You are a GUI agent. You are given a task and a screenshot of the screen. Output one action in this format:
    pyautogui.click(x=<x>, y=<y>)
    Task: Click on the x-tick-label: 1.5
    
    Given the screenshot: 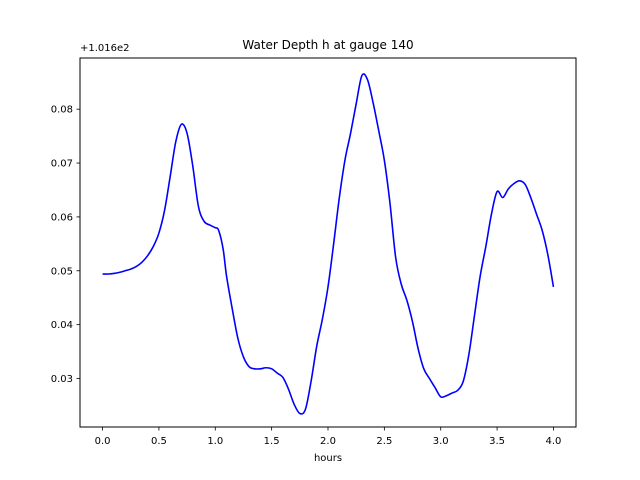 What is the action you would take?
    pyautogui.click(x=272, y=441)
    